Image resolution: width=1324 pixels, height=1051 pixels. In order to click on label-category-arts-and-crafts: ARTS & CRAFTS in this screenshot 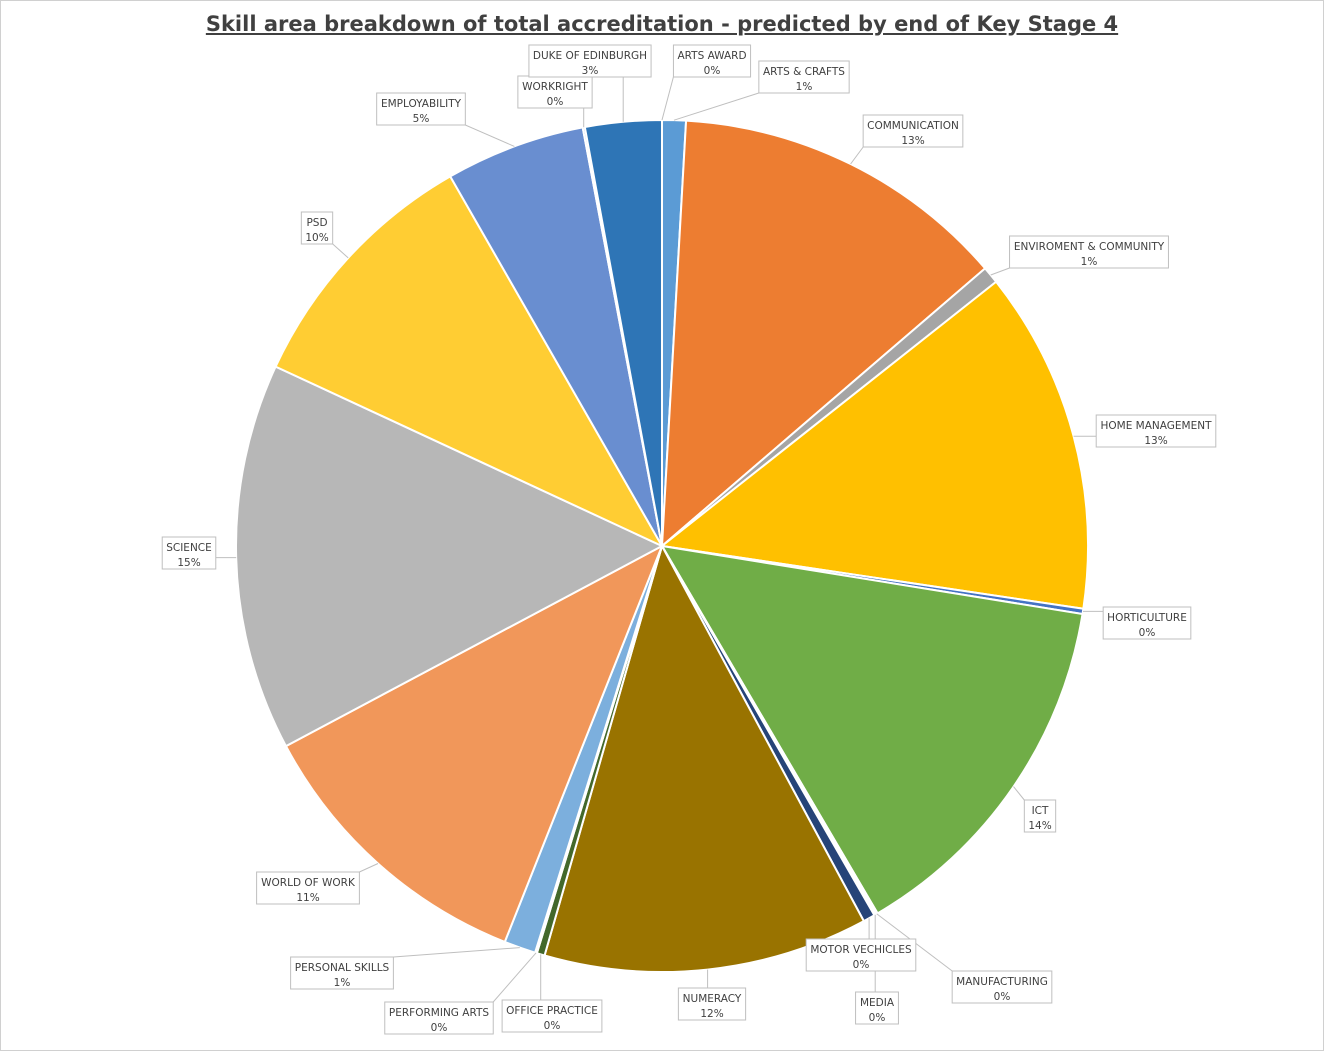, I will do `click(804, 72)`.